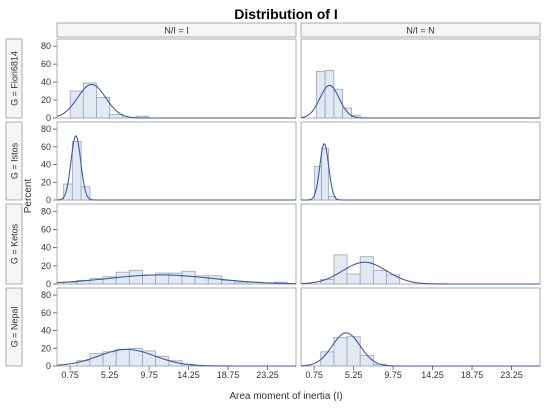 Image resolution: width=550 pixels, height=409 pixels. I want to click on x-axis-label: Area moment of inertia (I), so click(285, 396).